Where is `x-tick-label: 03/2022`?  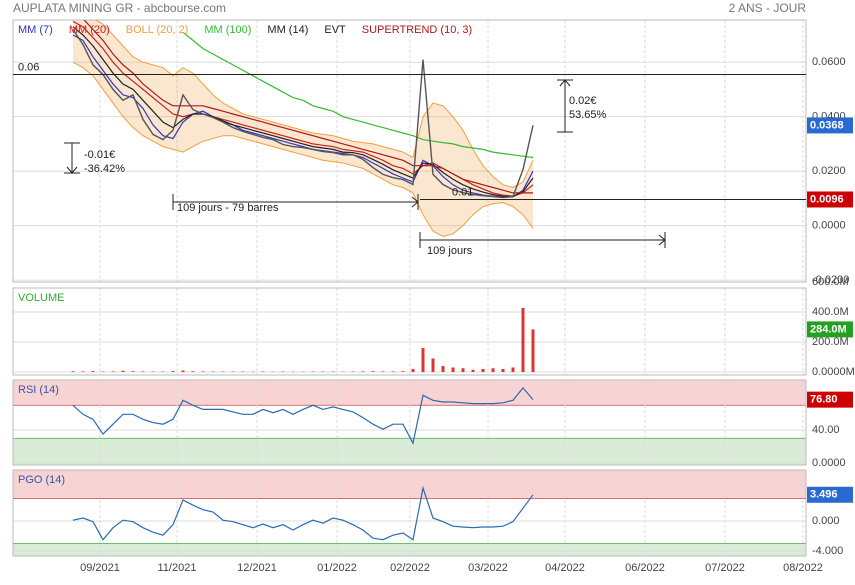 x-tick-label: 03/2022 is located at coordinates (488, 568).